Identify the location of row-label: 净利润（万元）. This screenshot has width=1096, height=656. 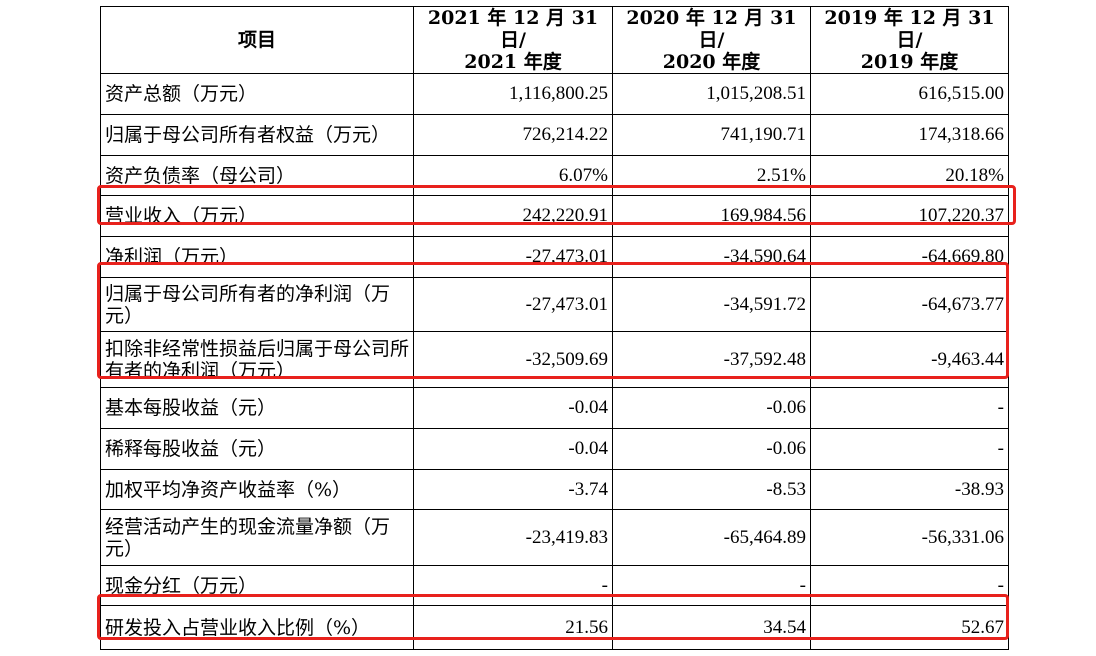
(257, 257).